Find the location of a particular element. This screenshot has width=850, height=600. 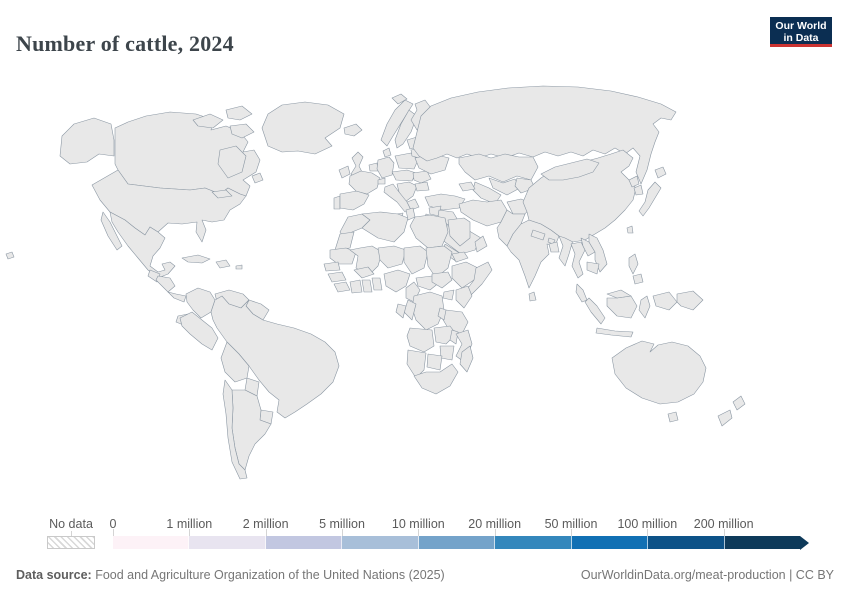

country-hispaniola is located at coordinates (223, 264).